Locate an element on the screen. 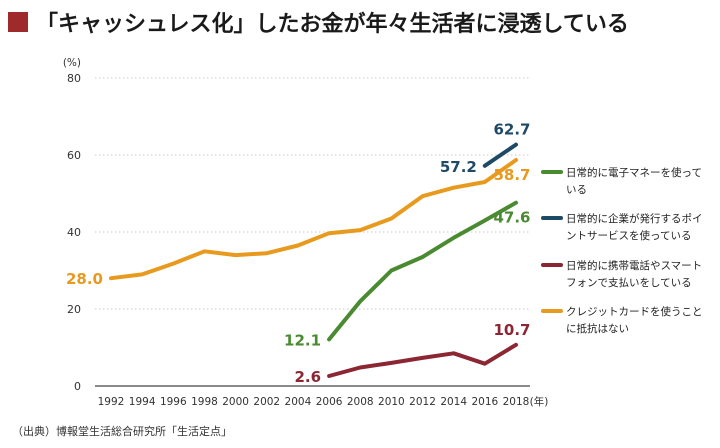 Image resolution: width=720 pixels, height=448 pixels. chart-title-block: 「キャッシュレス化」したお金が年々生活者に浸透している is located at coordinates (318, 22).